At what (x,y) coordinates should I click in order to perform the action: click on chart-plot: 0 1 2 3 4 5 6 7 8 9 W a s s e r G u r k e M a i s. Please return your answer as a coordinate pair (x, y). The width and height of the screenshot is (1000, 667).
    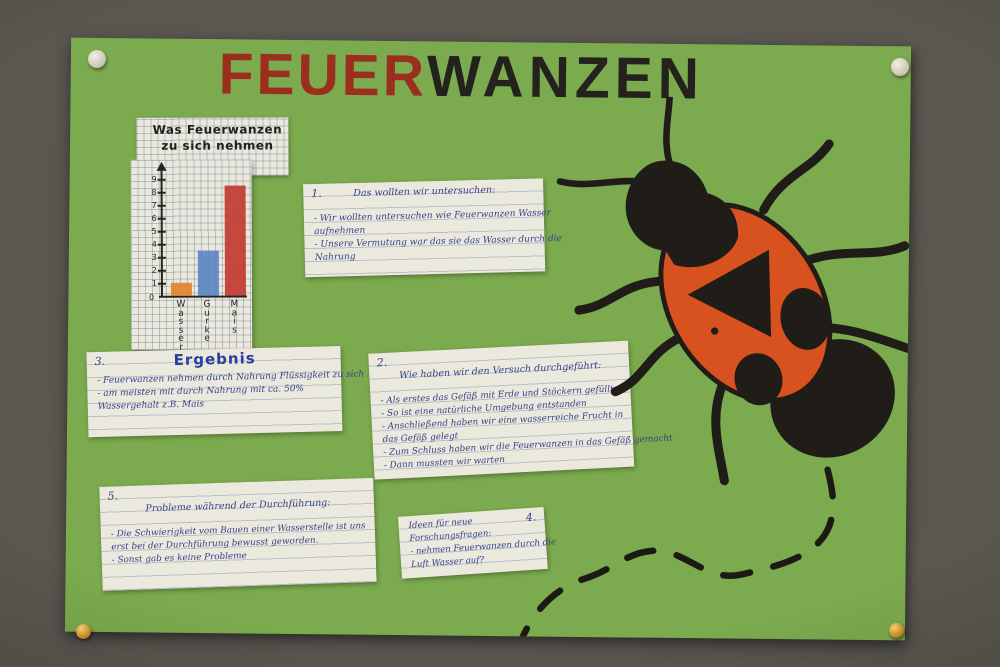
    Looking at the image, I should click on (191, 256).